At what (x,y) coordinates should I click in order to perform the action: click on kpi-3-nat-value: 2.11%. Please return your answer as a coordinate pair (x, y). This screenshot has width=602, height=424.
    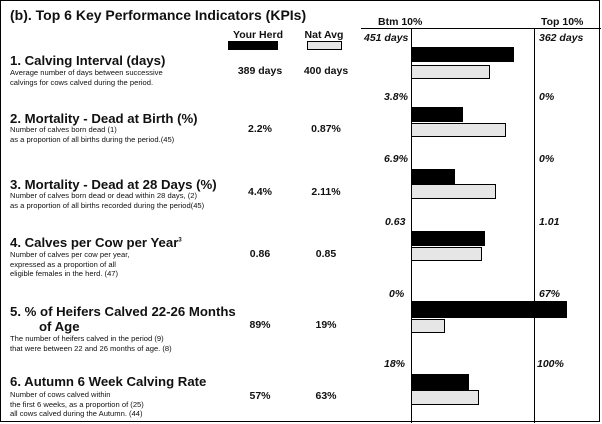
    Looking at the image, I should click on (326, 192).